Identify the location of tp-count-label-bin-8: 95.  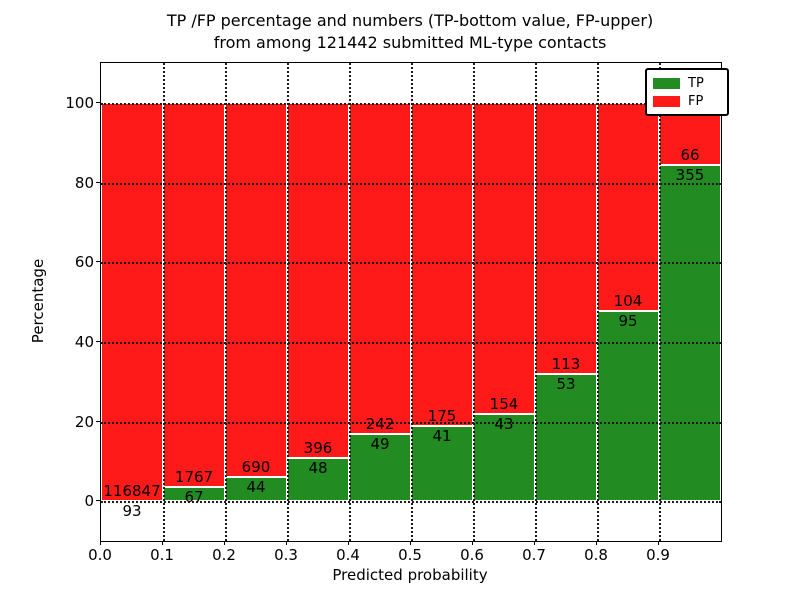
(628, 321).